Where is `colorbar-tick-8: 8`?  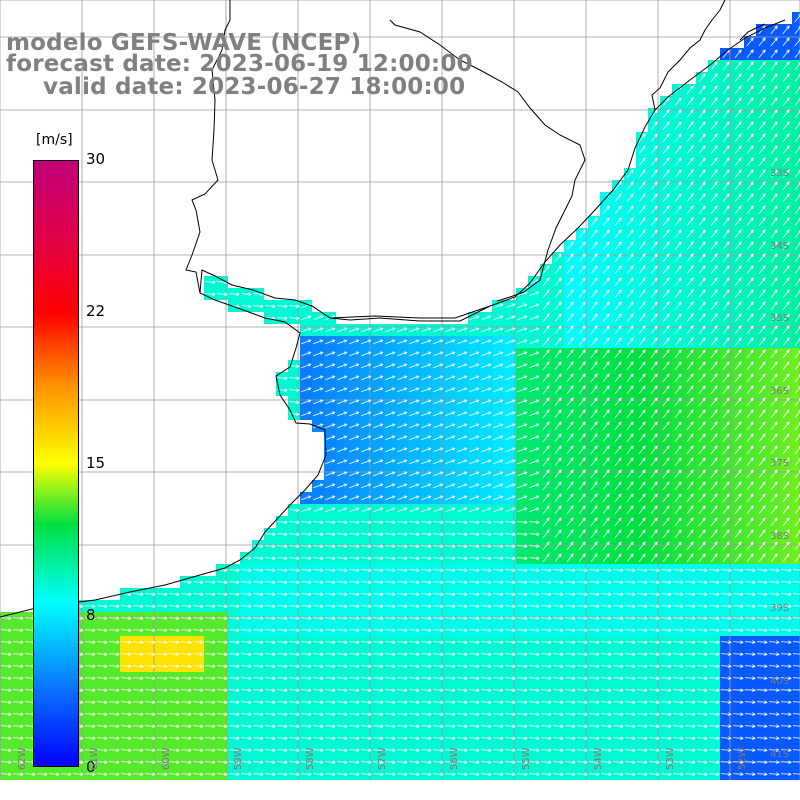
colorbar-tick-8: 8 is located at coordinates (91, 615).